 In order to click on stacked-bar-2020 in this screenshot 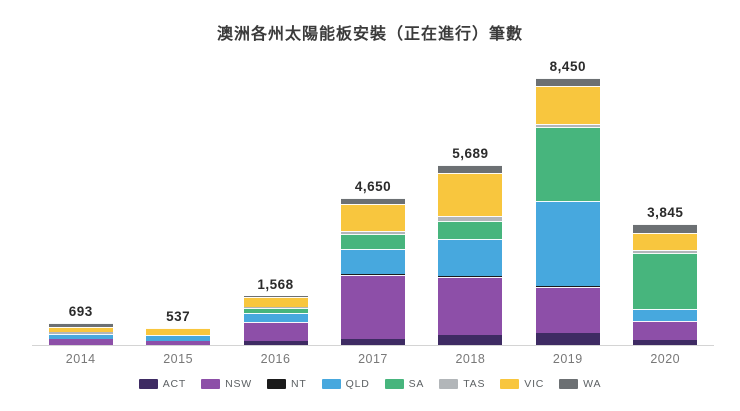, I will do `click(665, 284)`.